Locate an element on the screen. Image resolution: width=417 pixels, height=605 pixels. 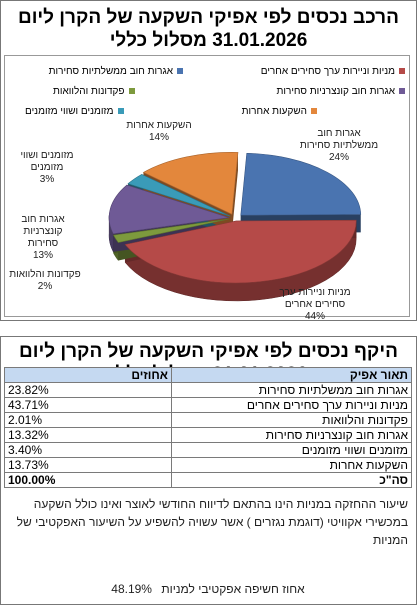
table-row: פקדונות והלוואות 2.01% is located at coordinates (208, 420).